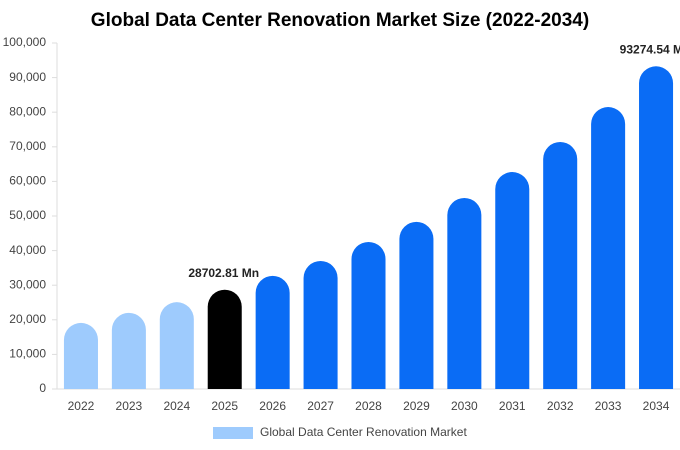 This screenshot has width=680, height=450. Describe the element at coordinates (320, 406) in the screenshot. I see `x-tick-label: 2027` at that location.